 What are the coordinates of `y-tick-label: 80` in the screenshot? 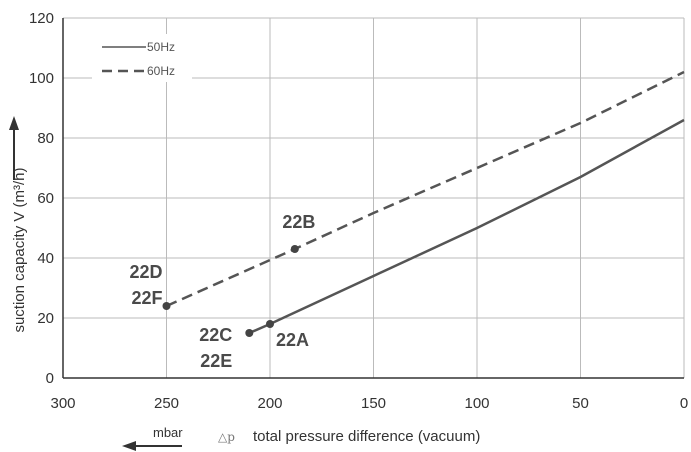 It's located at (45, 138).